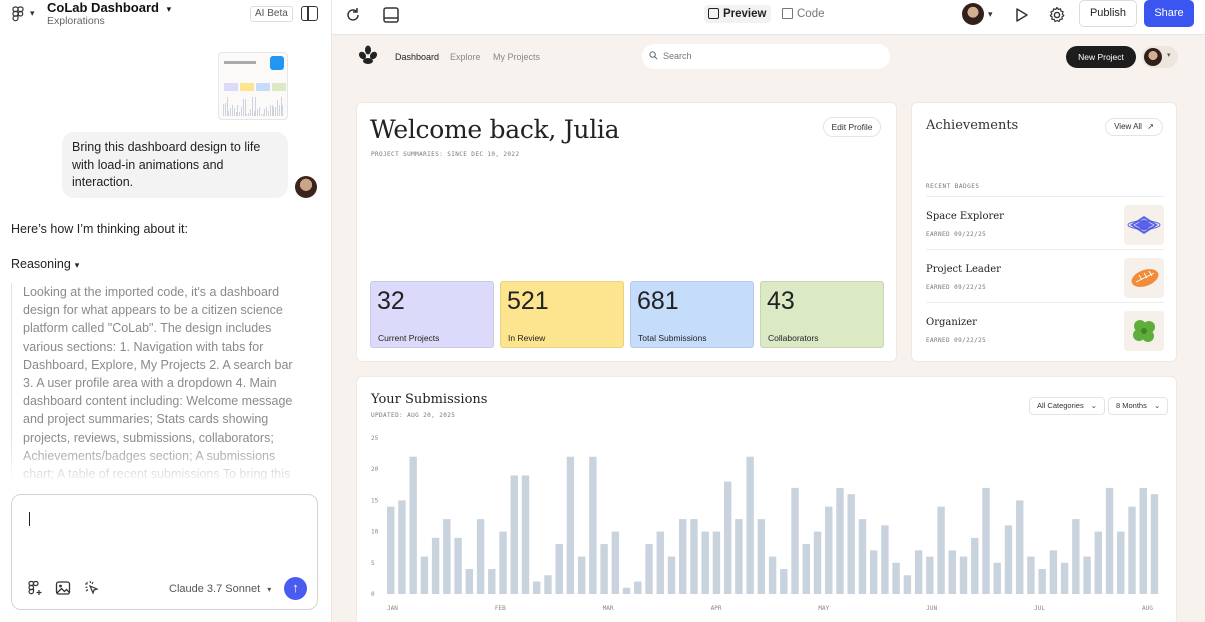 The image size is (1205, 622). I want to click on profile-menu: ▾, so click(1160, 57).